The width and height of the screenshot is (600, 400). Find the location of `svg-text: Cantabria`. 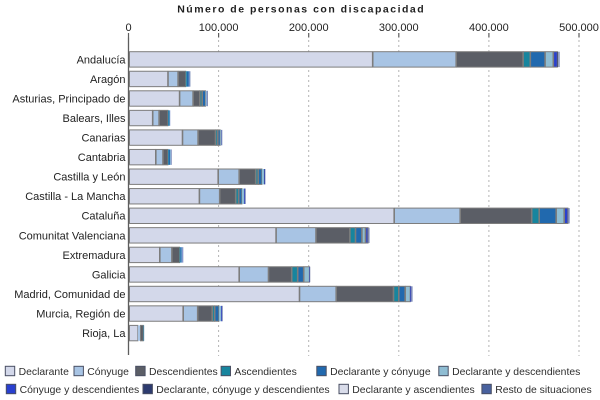

svg-text: Cantabria is located at coordinates (102, 158).